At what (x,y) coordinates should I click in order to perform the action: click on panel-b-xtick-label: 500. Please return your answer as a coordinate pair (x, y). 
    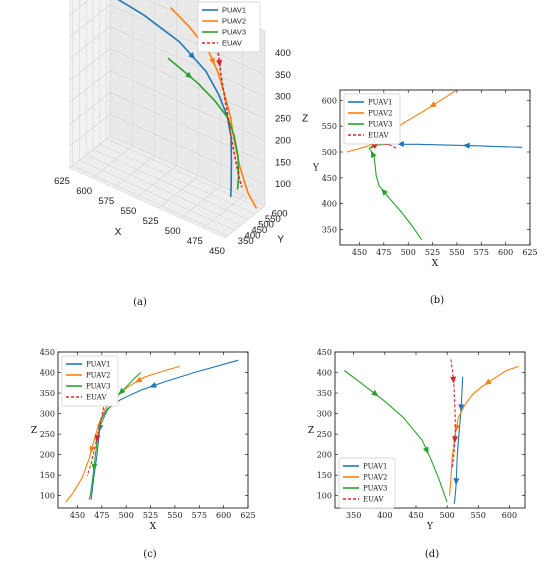
    Looking at the image, I should click on (408, 252).